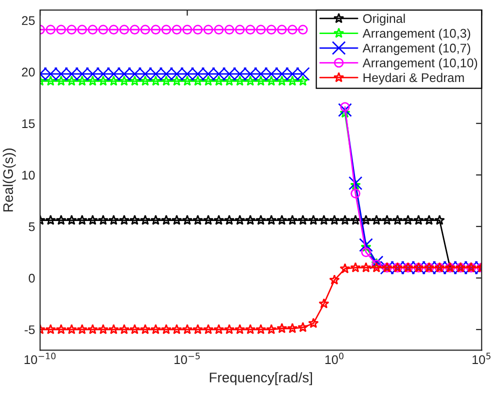 The image size is (495, 402). I want to click on legend-label: Original, so click(384, 20).